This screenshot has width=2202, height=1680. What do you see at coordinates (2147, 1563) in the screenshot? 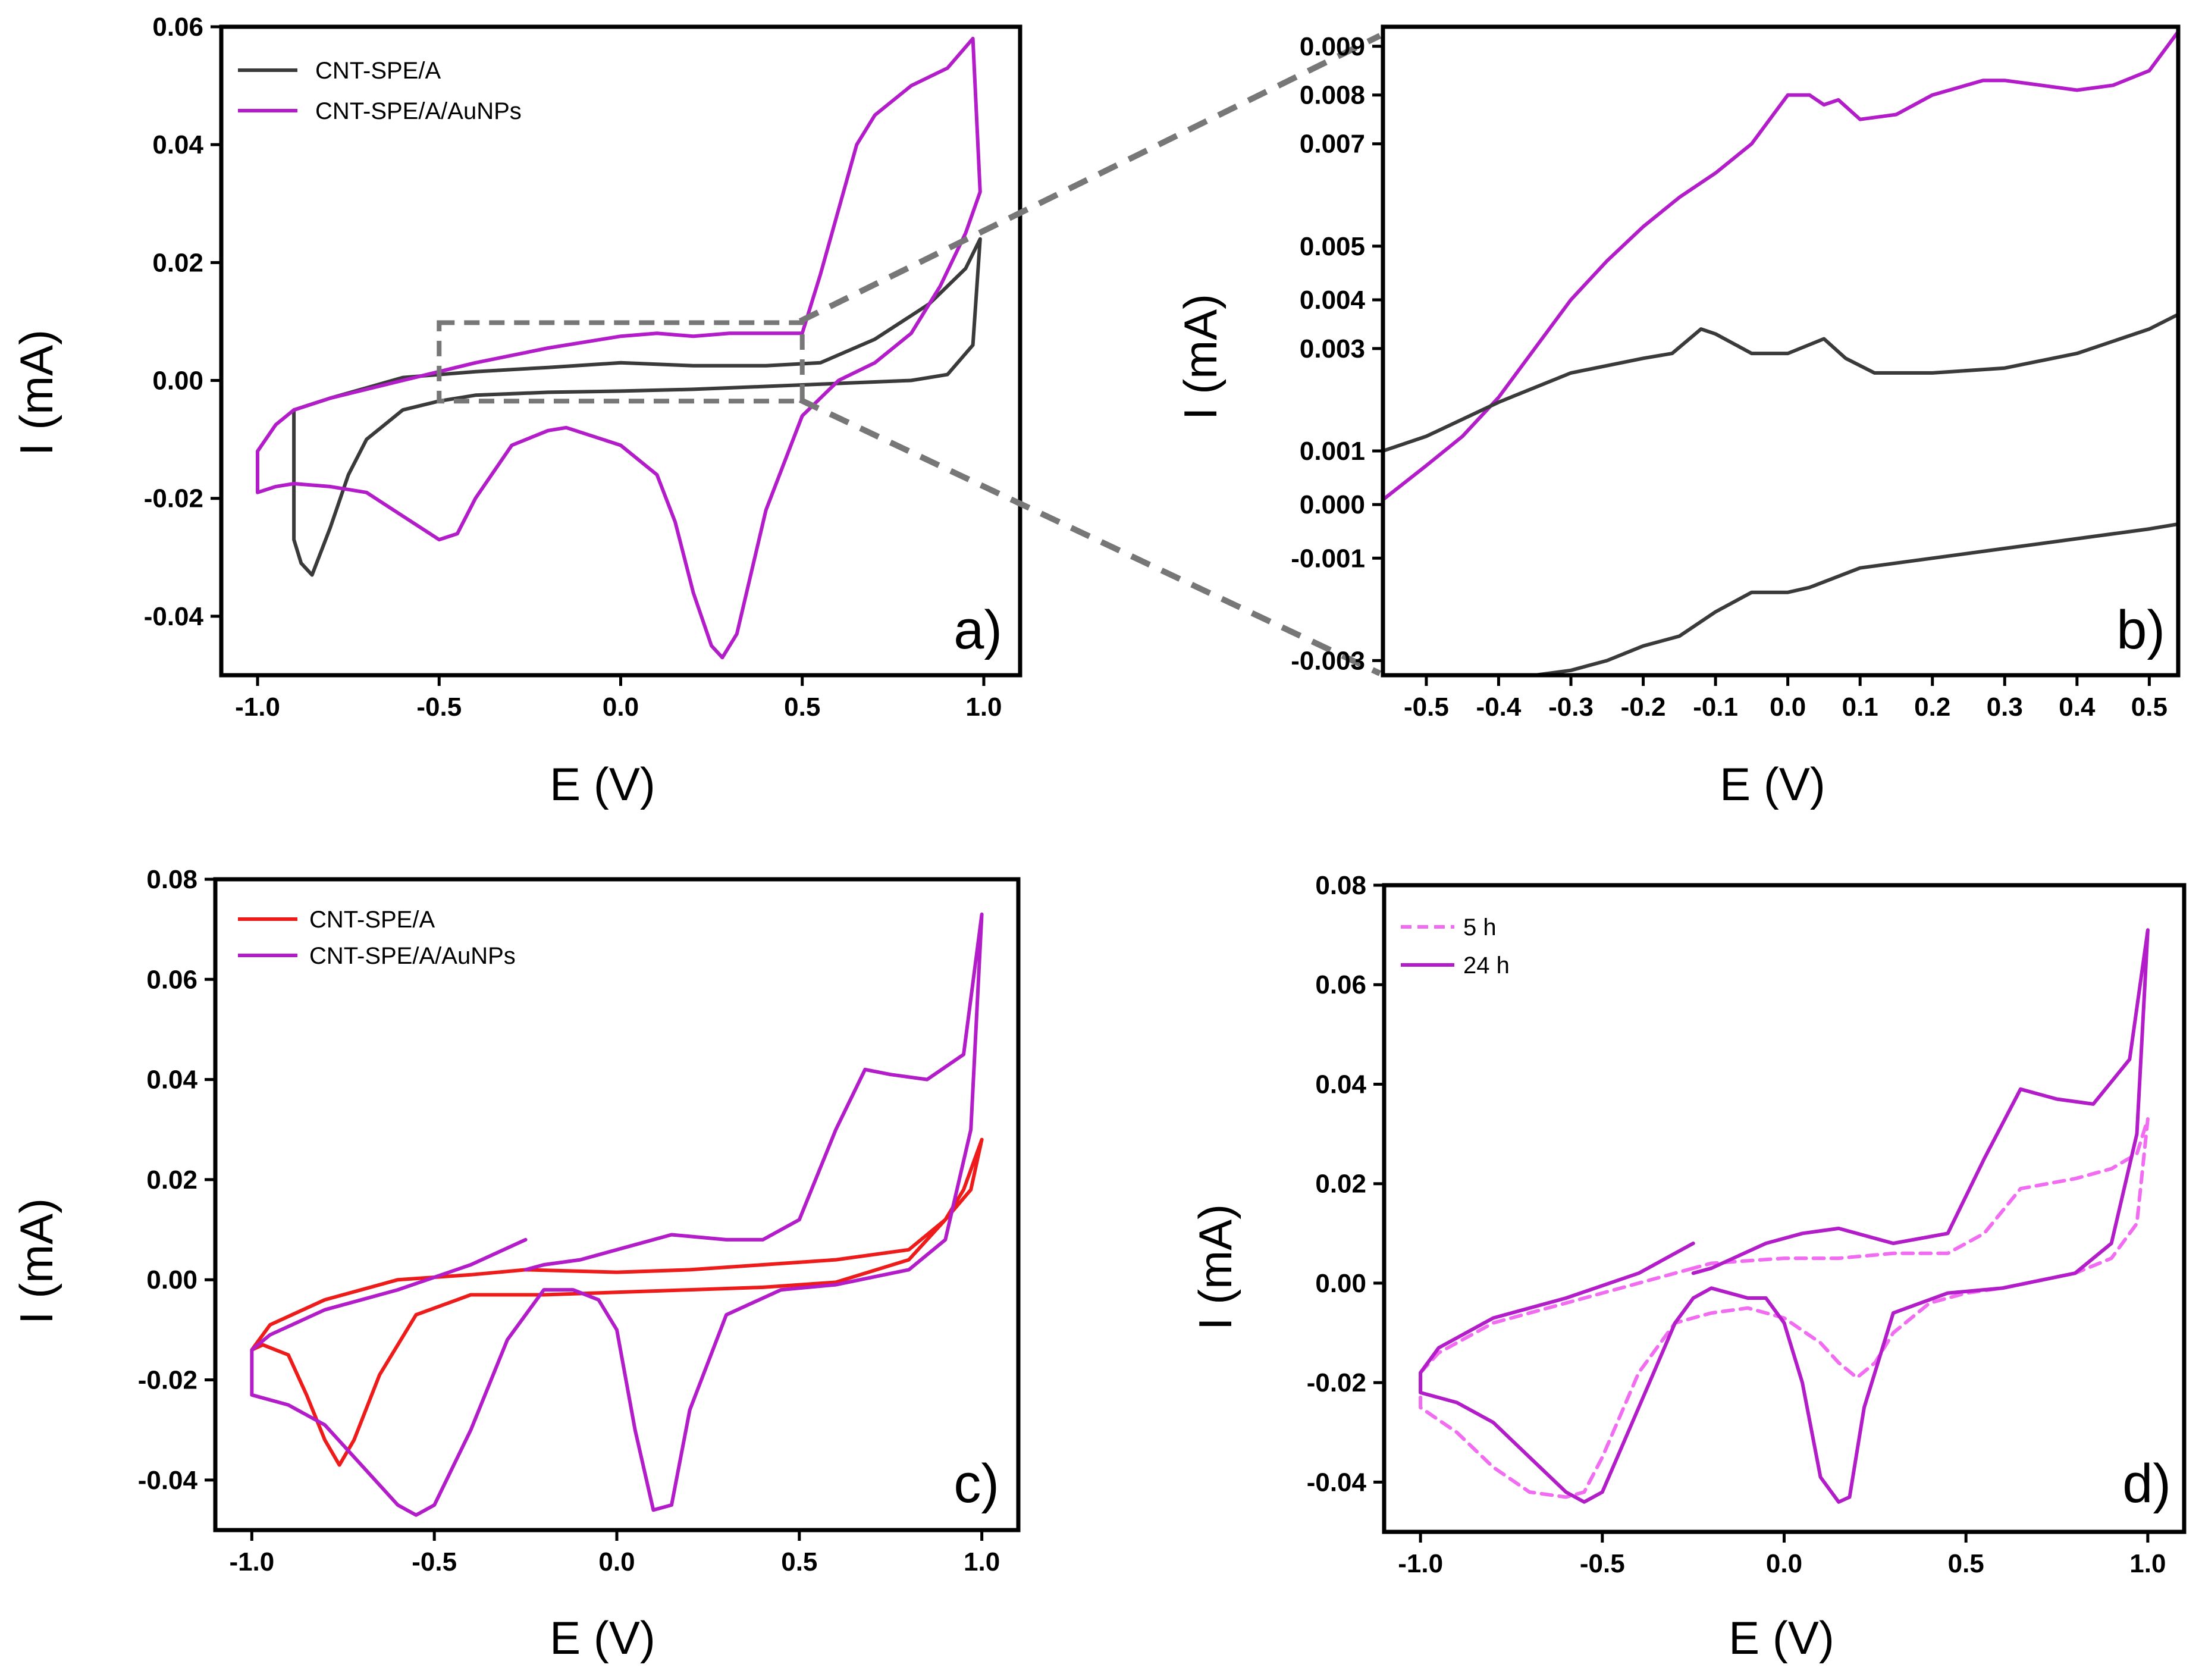
I see `panel-d-x-tick-label: 1.0` at bounding box center [2147, 1563].